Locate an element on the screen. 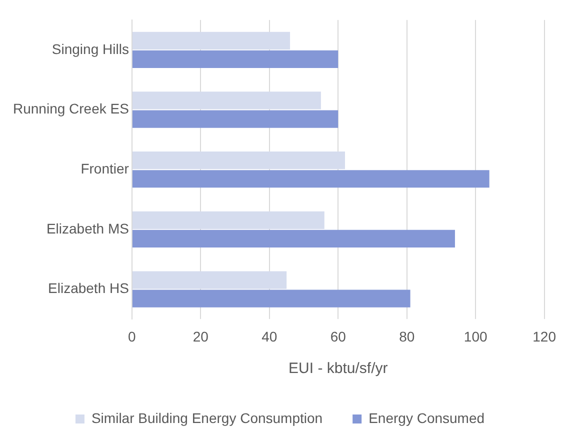  x-tick-label: 0 is located at coordinates (132, 336).